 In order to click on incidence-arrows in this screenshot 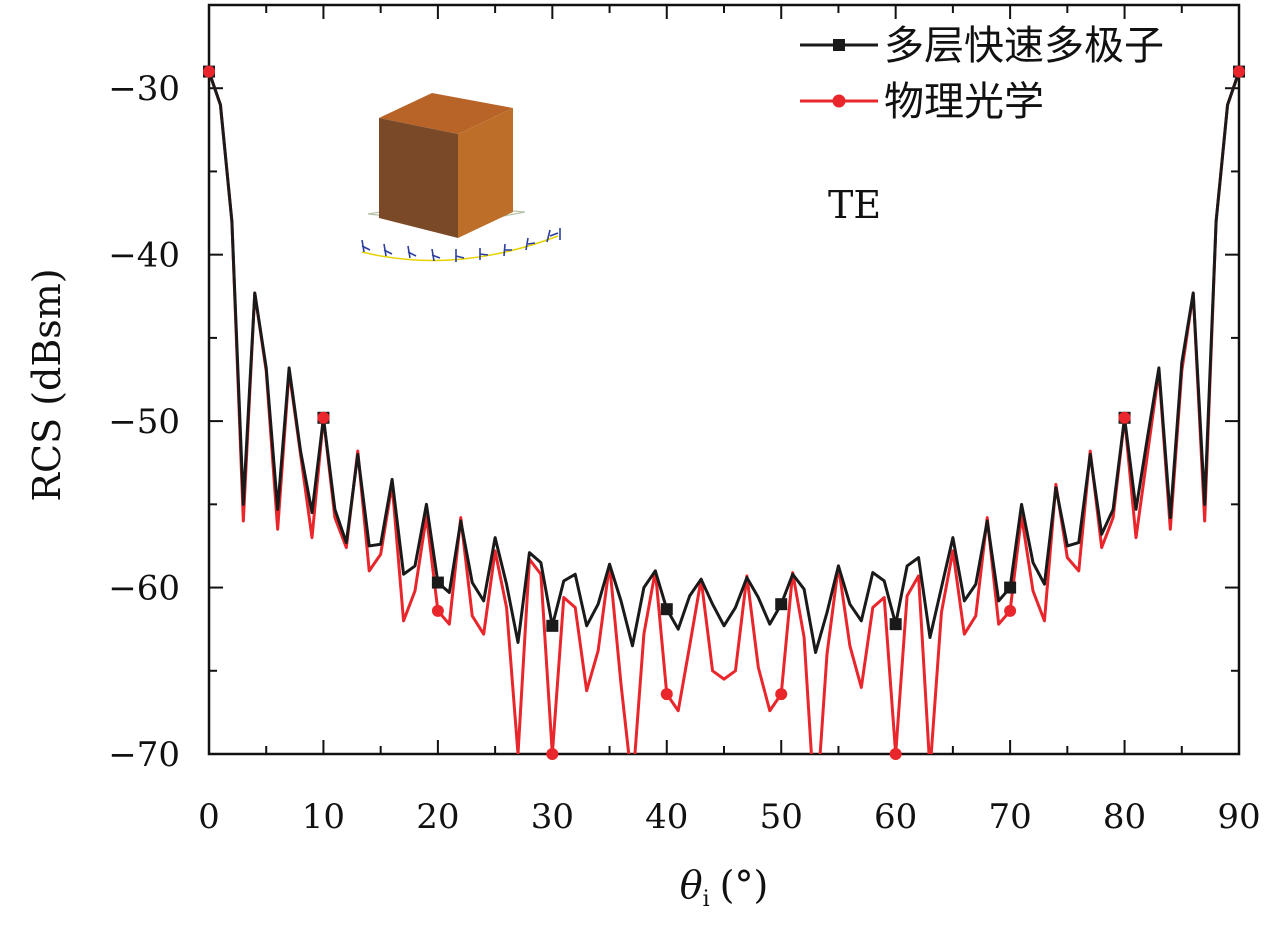, I will do `click(461, 245)`.